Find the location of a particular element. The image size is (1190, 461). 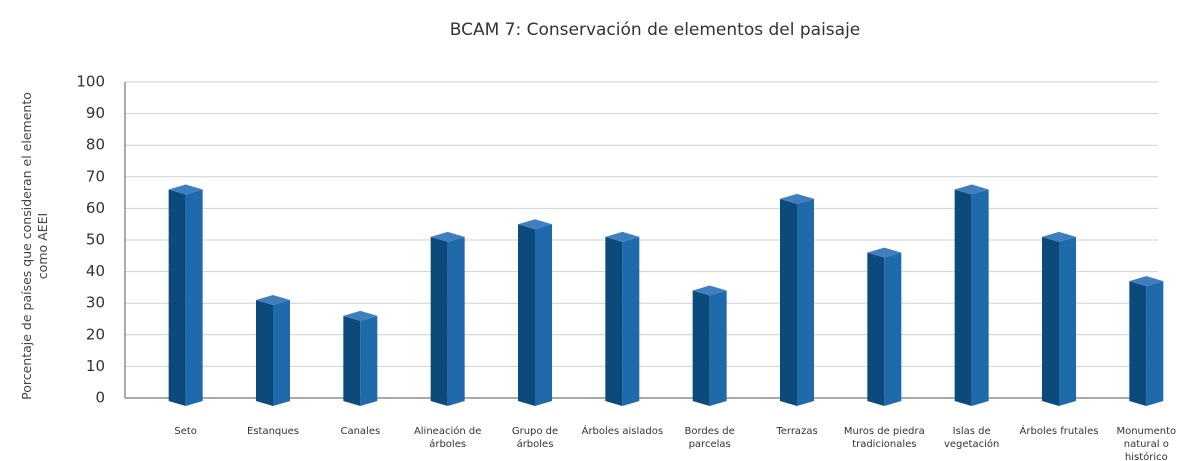

x-tick-label: Terrazas is located at coordinates (797, 431).